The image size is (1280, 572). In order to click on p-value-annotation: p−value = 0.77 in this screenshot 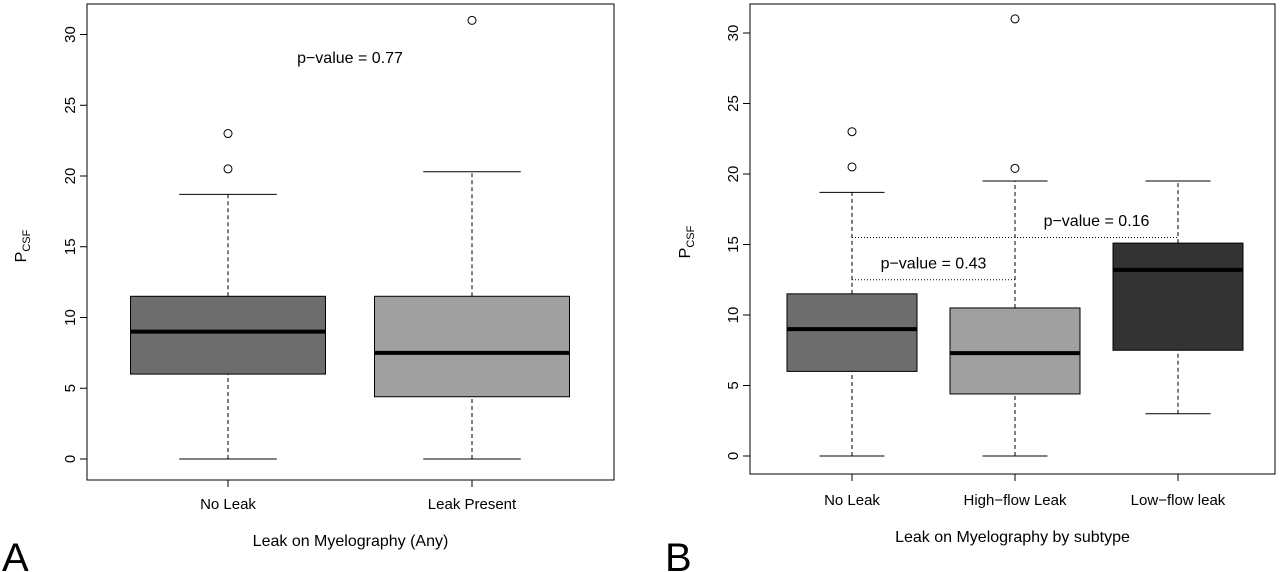, I will do `click(350, 58)`.